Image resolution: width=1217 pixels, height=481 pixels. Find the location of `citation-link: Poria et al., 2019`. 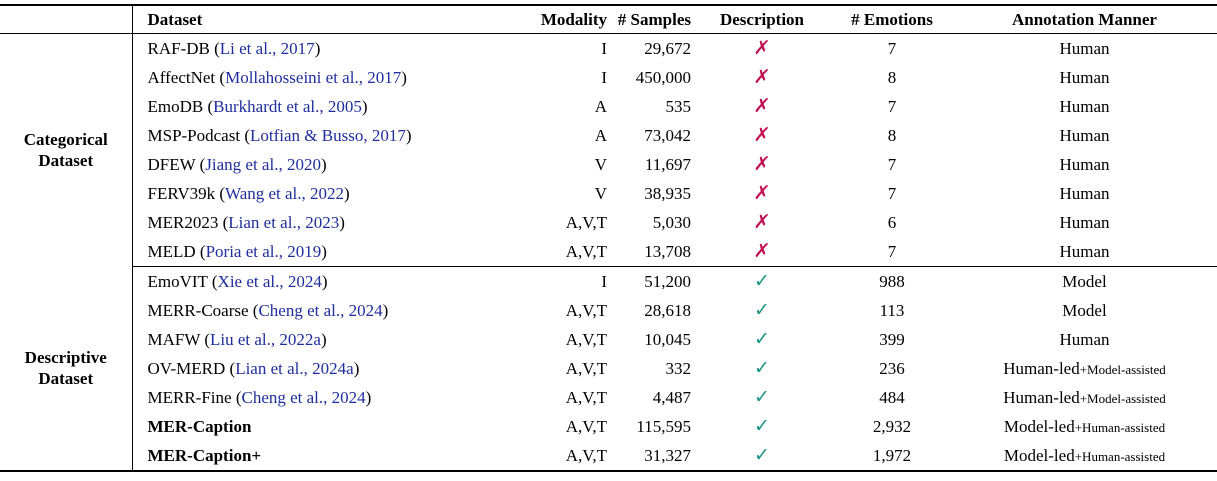

citation-link: Poria et al., 2019 is located at coordinates (263, 251).